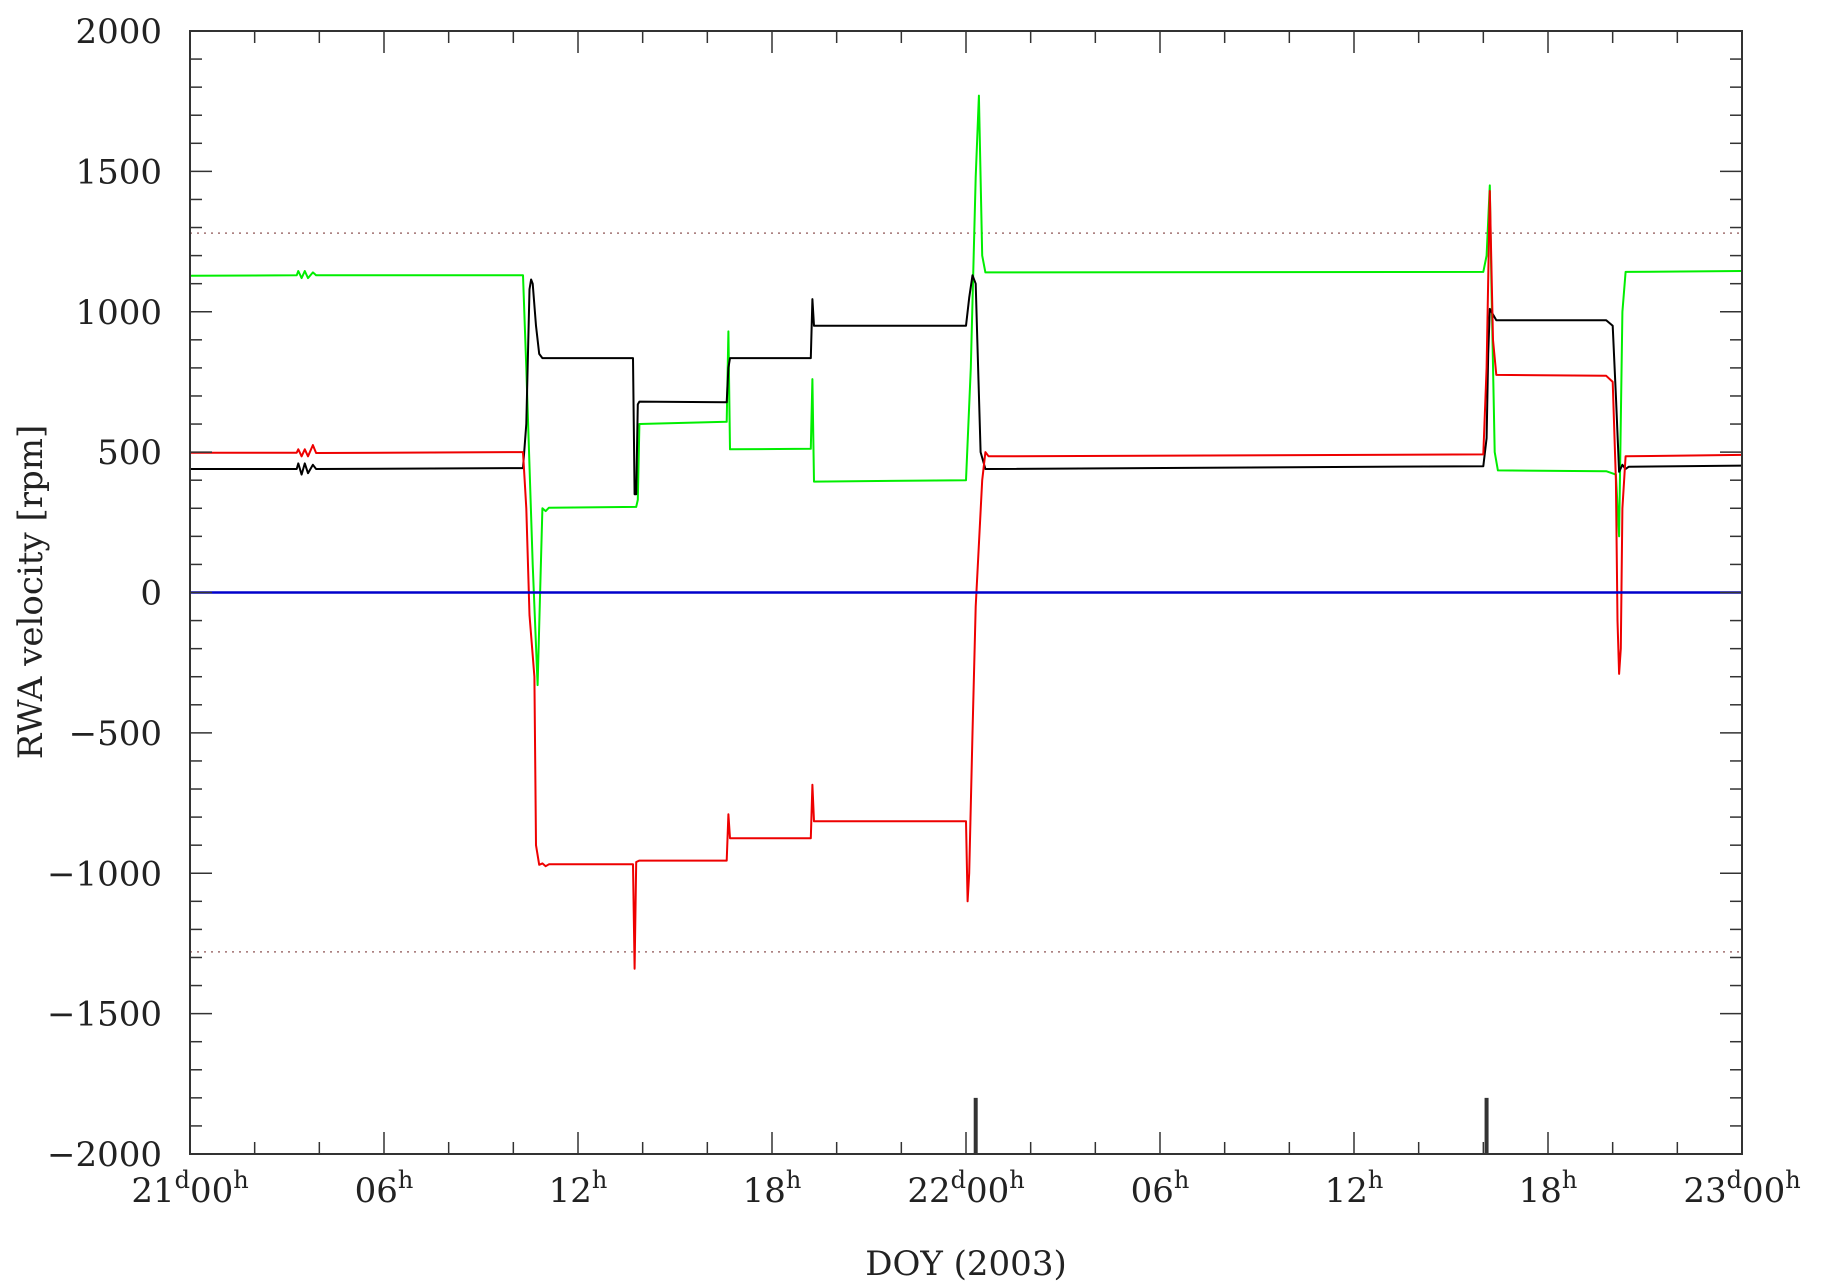  I want to click on y-axis-title: RWA velocity [rpm], so click(31, 592).